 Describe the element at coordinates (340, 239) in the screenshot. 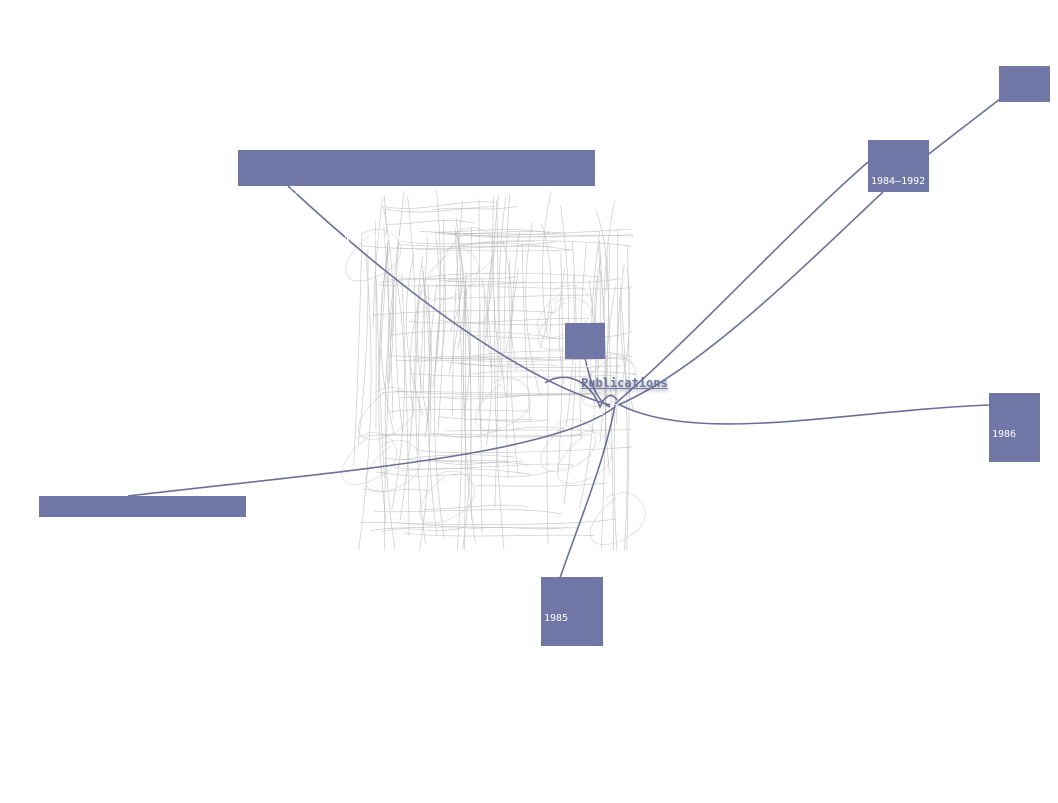

I see `node-line: architecturale — Architektura CSR` at that location.